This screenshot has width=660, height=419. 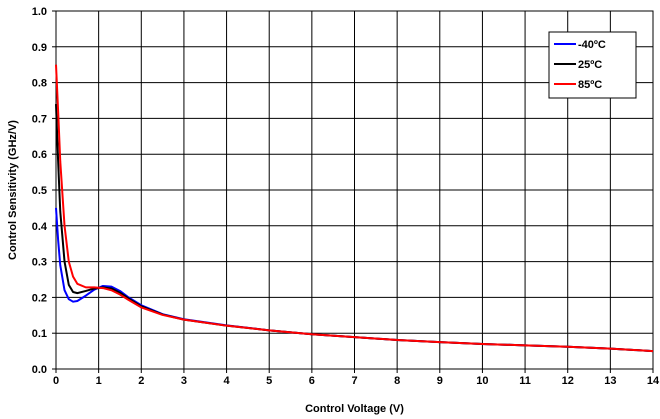 I want to click on legend-label-2: 85ºC, so click(x=590, y=85).